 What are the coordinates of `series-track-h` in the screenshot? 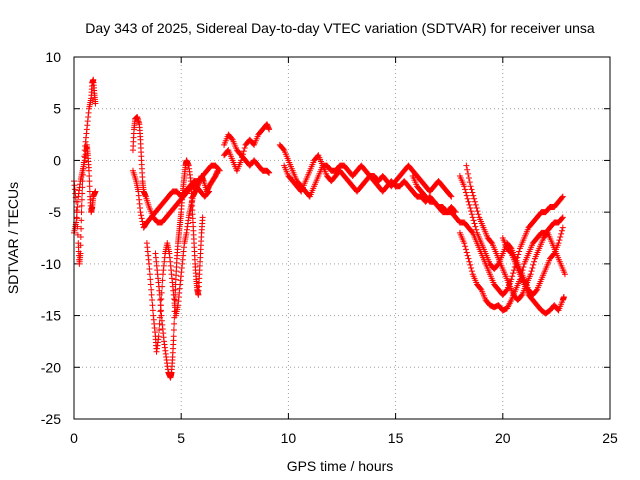 It's located at (247, 153).